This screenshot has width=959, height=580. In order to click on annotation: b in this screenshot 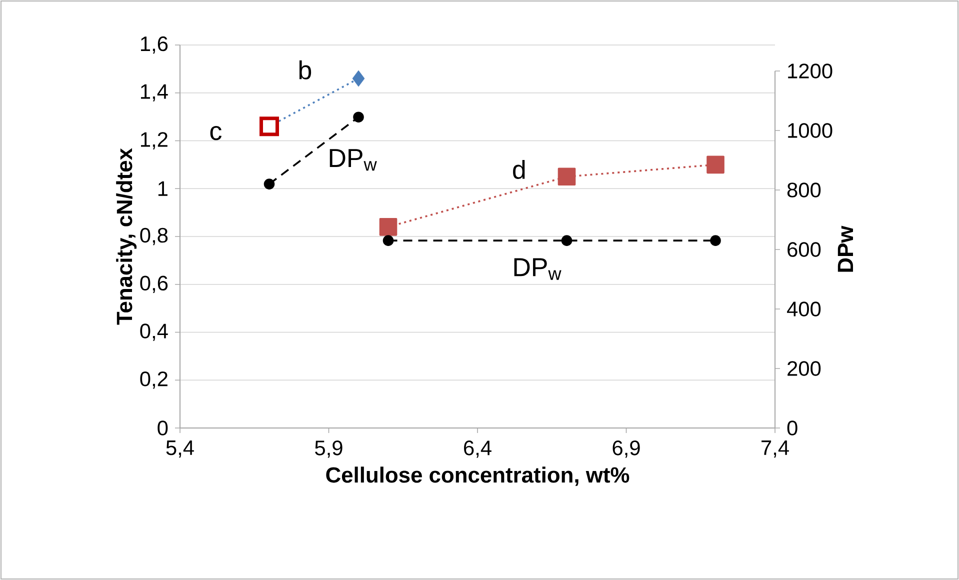, I will do `click(305, 70)`.